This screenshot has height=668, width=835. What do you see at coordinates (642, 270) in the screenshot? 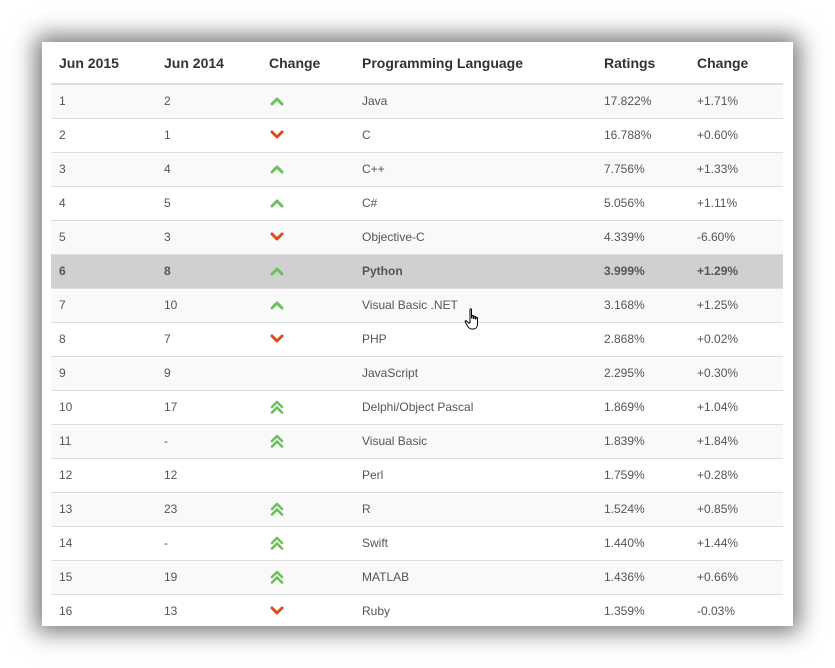
I see `ratings-cell: 3.999%` at bounding box center [642, 270].